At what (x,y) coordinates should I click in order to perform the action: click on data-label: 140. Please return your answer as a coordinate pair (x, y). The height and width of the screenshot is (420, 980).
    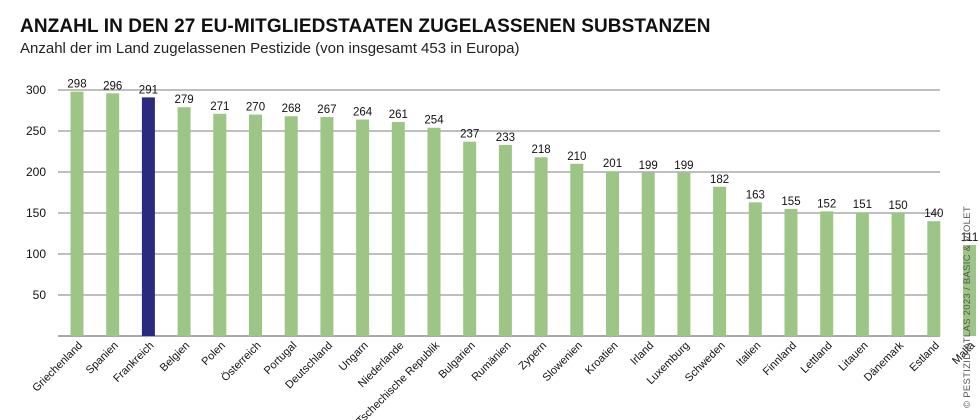
    Looking at the image, I should click on (933, 214).